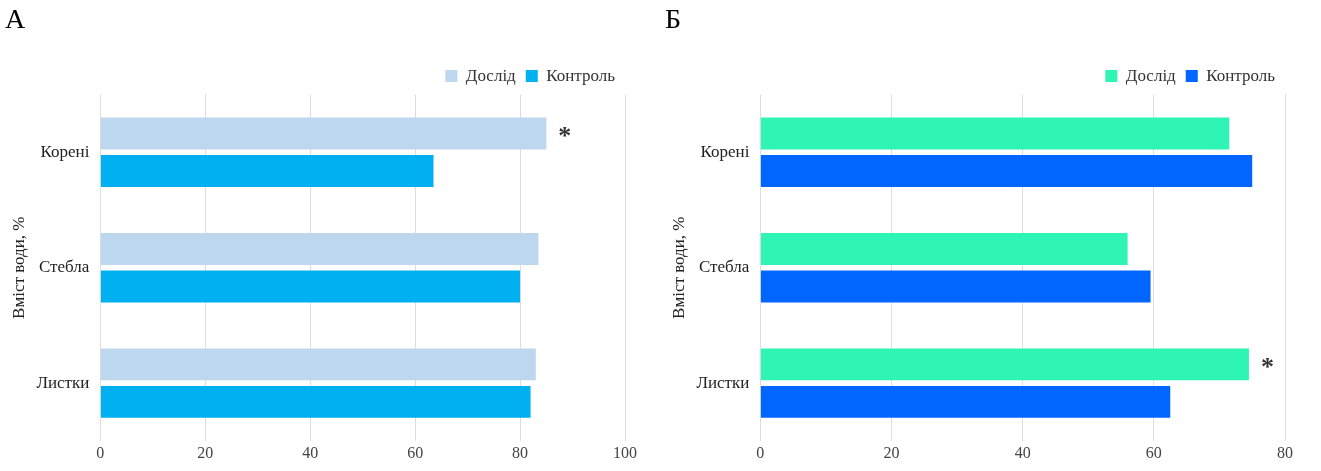 This screenshot has width=1321, height=471. What do you see at coordinates (625, 452) in the screenshot?
I see `x-tick-label: 100` at bounding box center [625, 452].